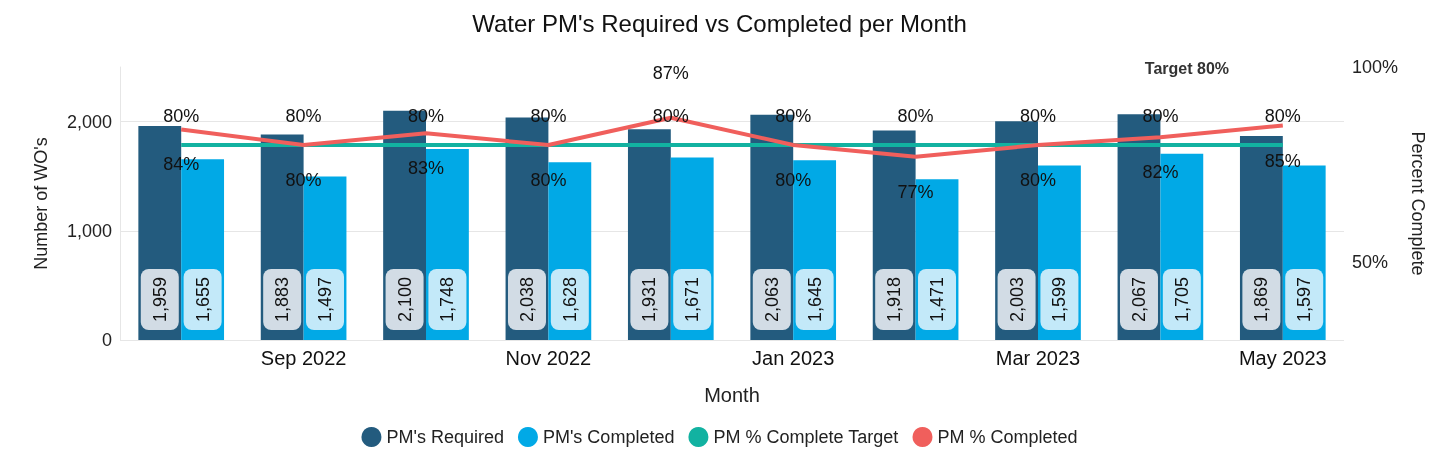 This screenshot has width=1439, height=458. I want to click on data-label: 1,959, so click(159, 299).